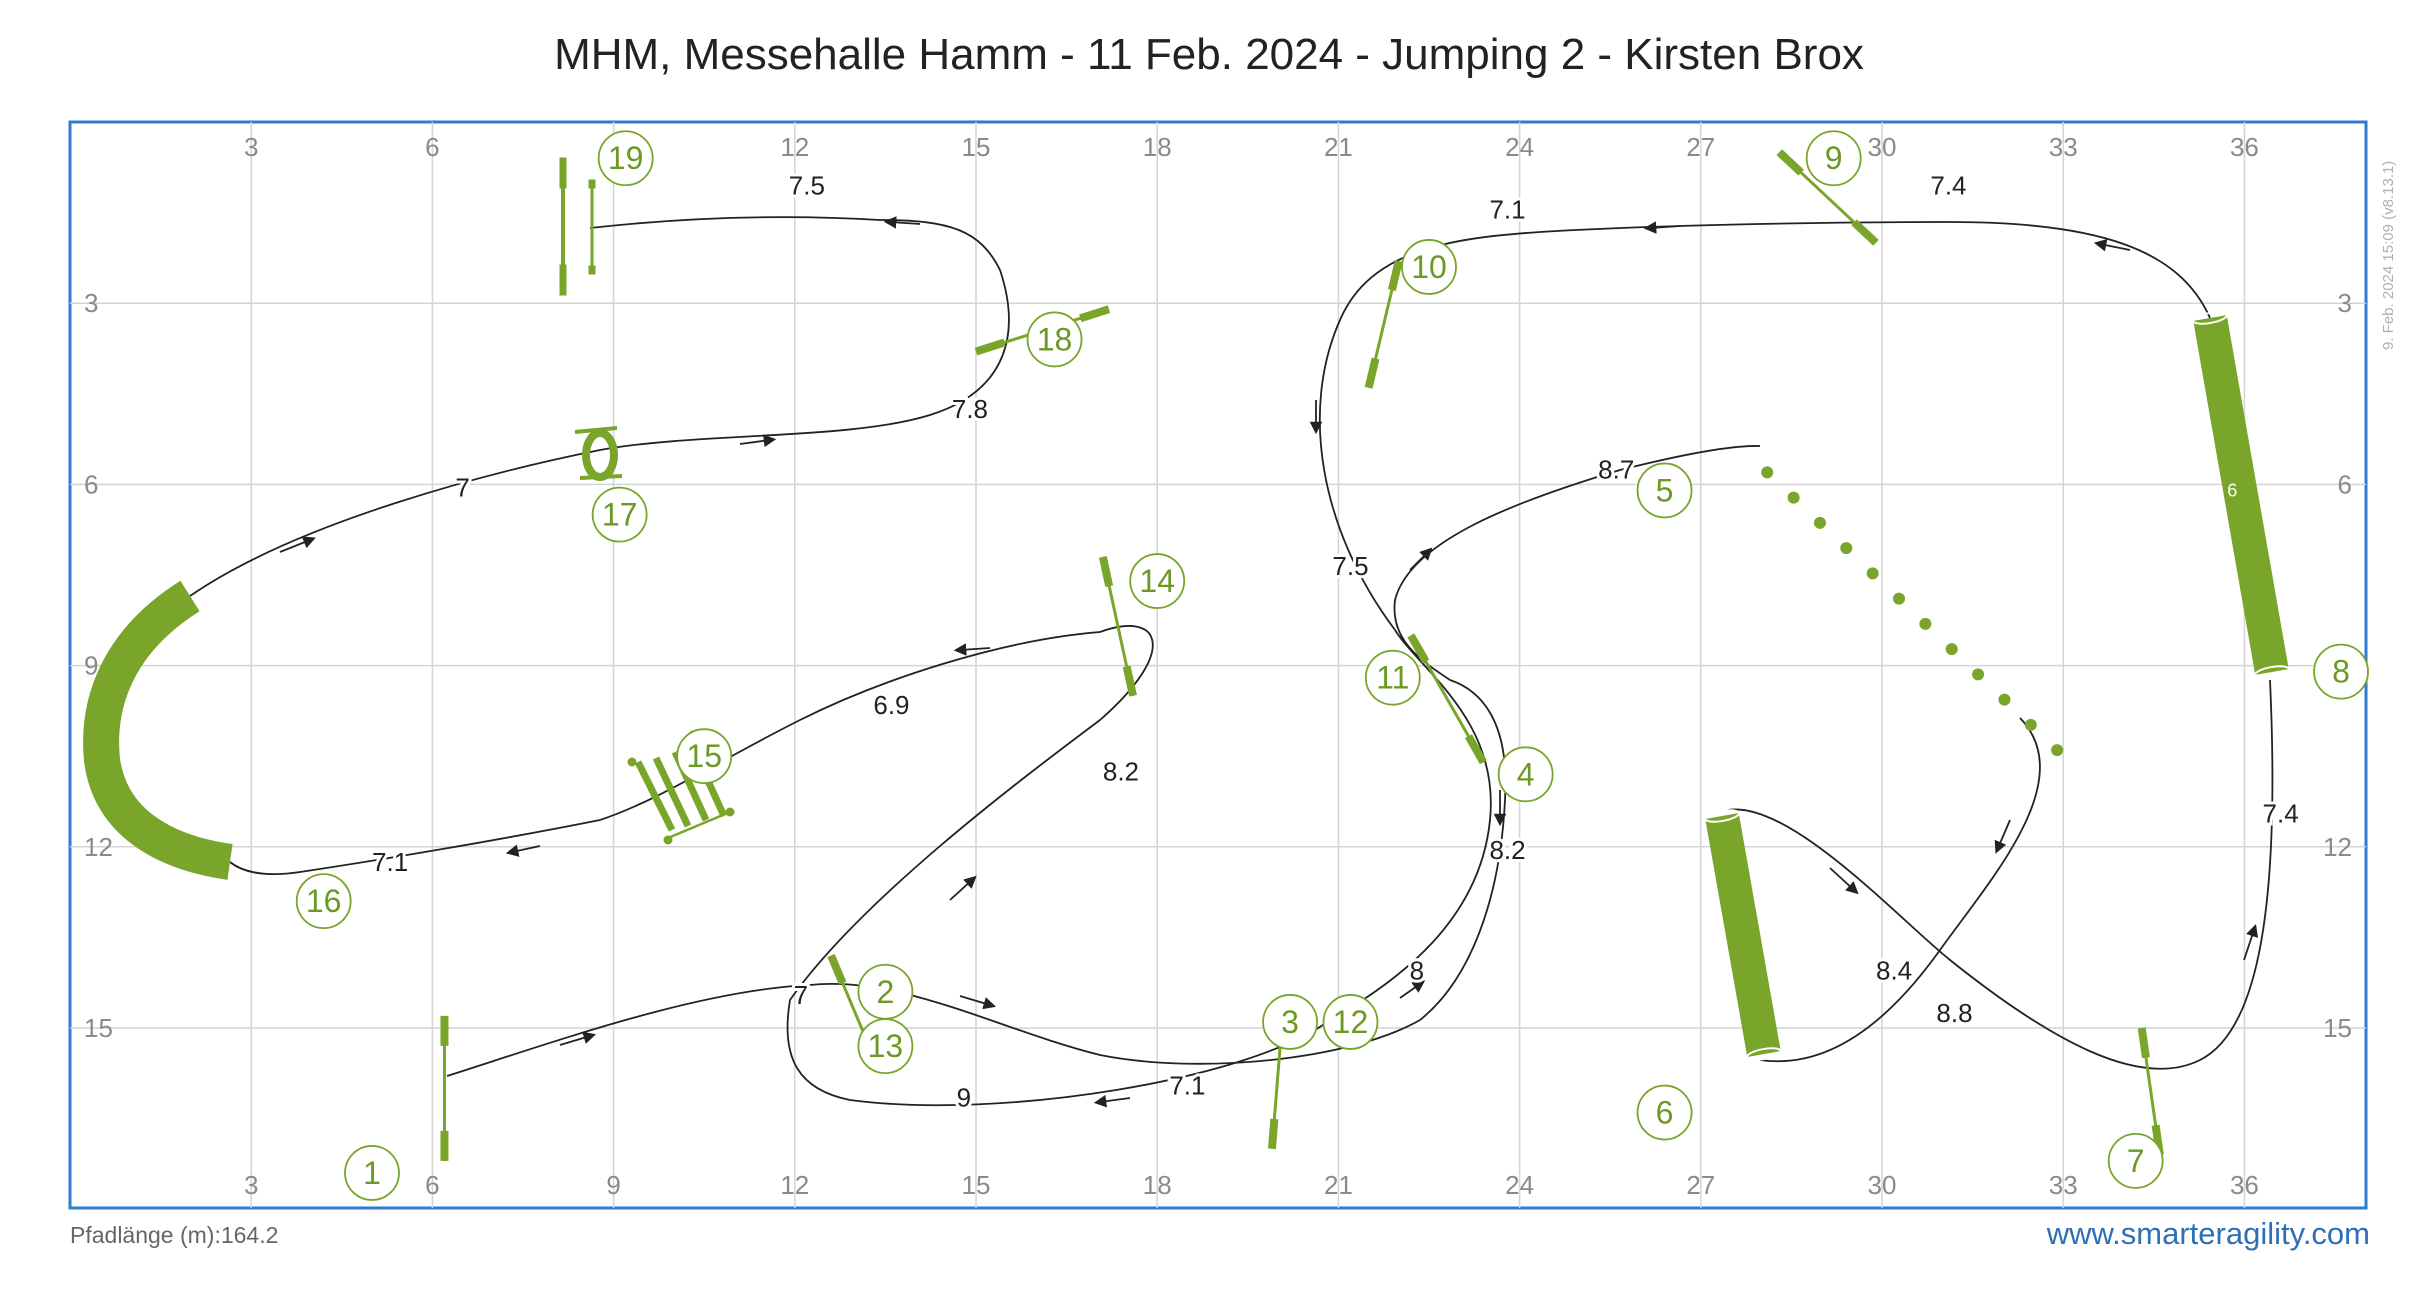  Describe the element at coordinates (886, 992) in the screenshot. I see `obstacle-number: 2` at that location.